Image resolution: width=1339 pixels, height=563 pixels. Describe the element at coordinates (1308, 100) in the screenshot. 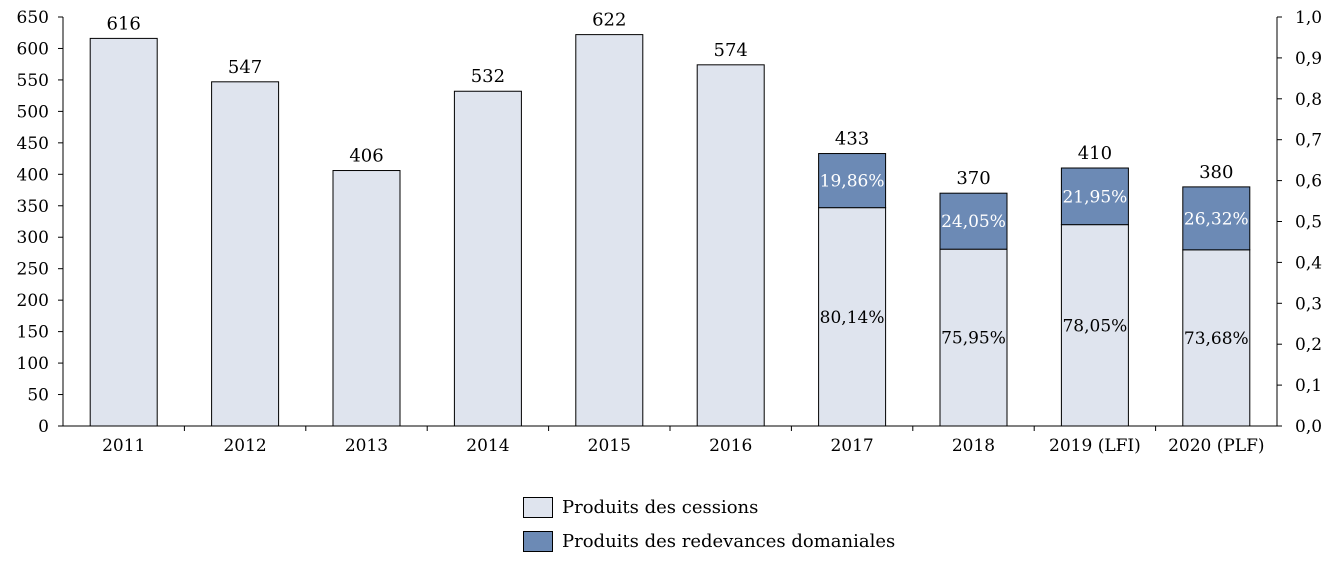

I see `y2-tick-label: 0,8` at that location.